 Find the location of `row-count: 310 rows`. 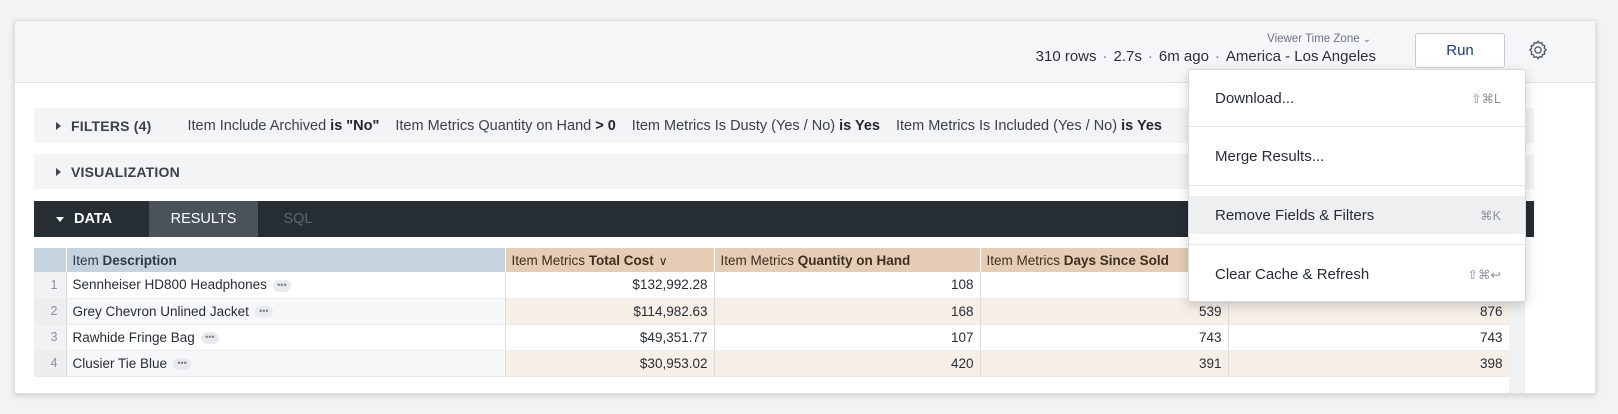

row-count: 310 rows is located at coordinates (1066, 56).